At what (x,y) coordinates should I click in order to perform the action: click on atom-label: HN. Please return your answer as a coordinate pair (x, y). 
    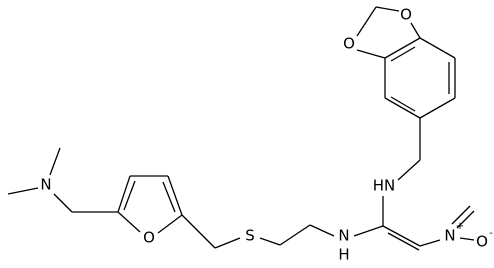
    Looking at the image, I should click on (384, 186).